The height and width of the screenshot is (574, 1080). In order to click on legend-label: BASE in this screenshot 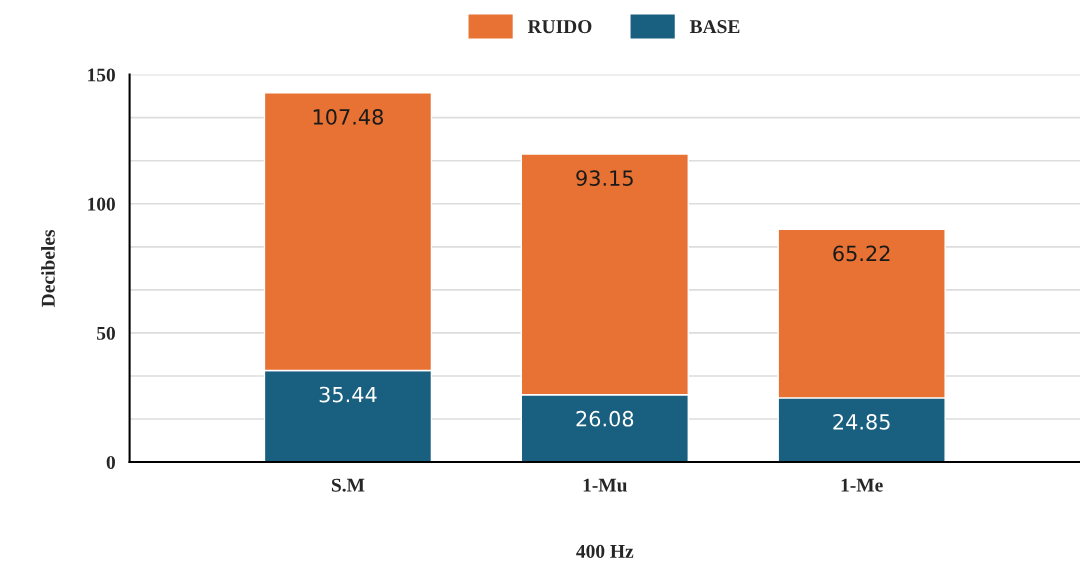, I will do `click(714, 27)`.